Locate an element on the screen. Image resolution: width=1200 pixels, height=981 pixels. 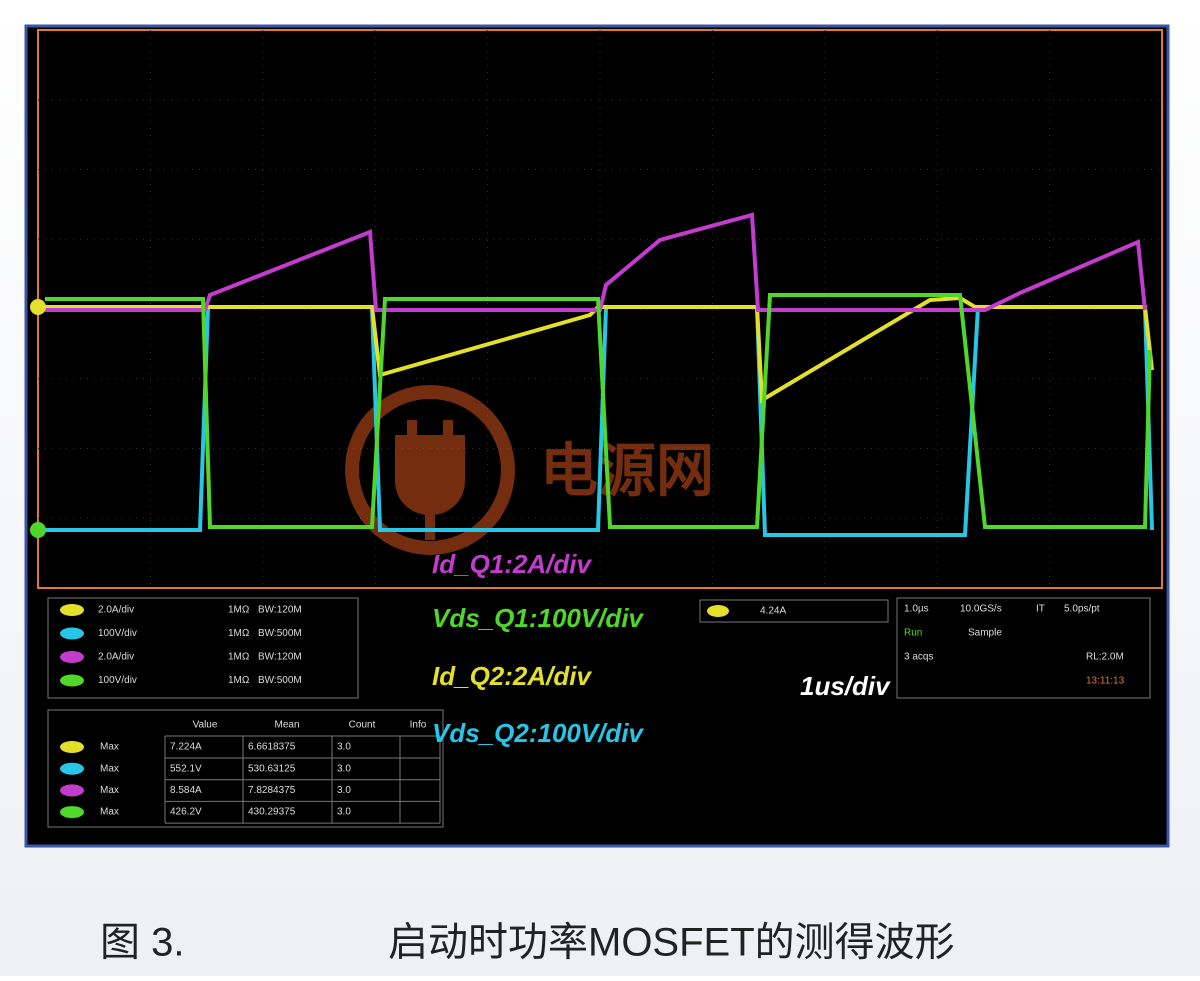
annotation-id-q1: Id_Q1:2A/div is located at coordinates (512, 564).